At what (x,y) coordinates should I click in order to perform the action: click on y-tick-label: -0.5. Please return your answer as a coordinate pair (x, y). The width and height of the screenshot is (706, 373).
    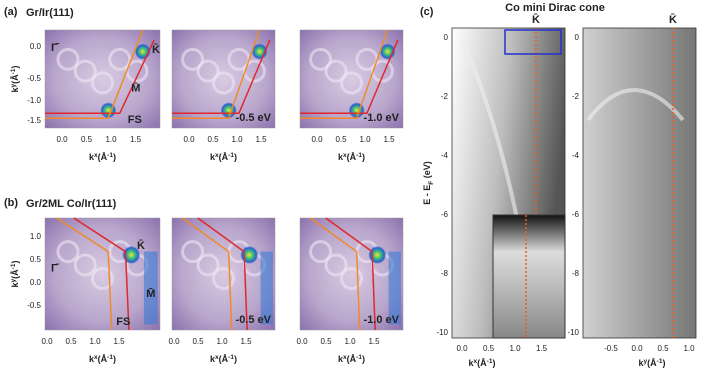
    Looking at the image, I should click on (34, 305).